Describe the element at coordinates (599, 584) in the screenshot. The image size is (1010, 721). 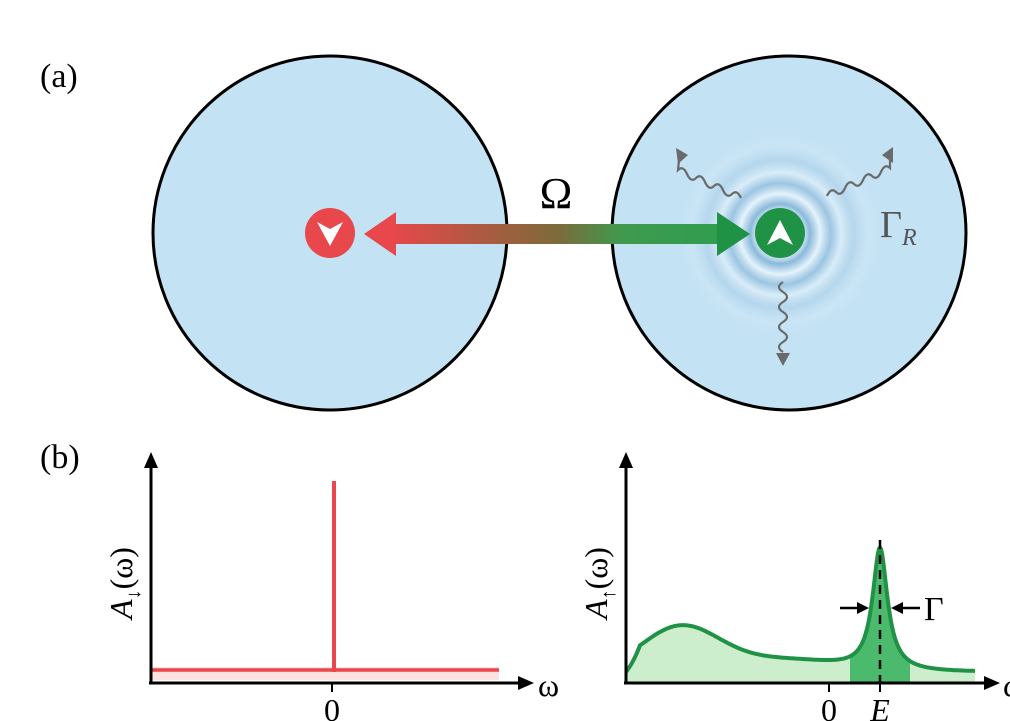
I see `right-y-axis-label: A↑(ω)` at that location.